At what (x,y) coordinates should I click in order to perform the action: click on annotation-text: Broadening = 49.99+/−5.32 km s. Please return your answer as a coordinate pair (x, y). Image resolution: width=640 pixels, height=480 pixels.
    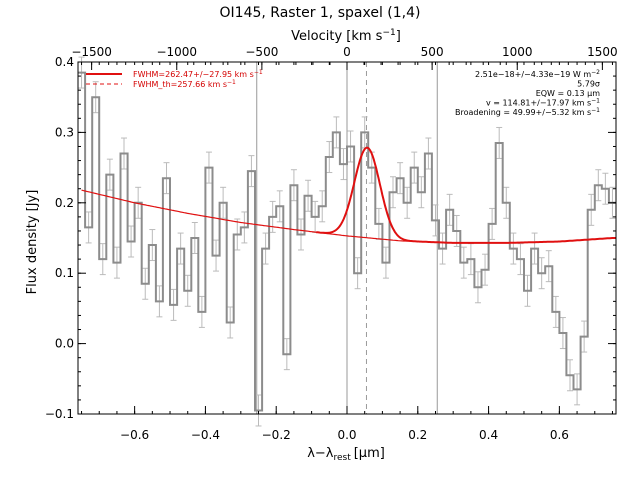
    Looking at the image, I should click on (523, 112).